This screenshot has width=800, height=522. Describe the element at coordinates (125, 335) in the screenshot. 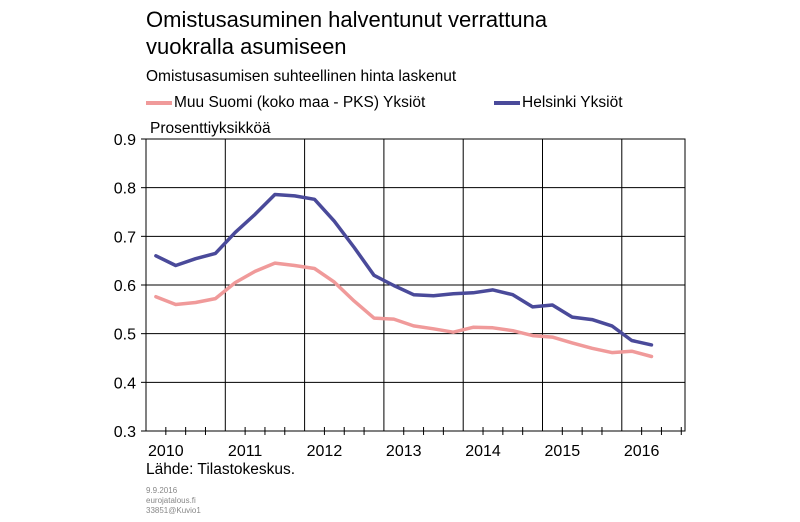

I see `y-tick-label: 0.5` at that location.